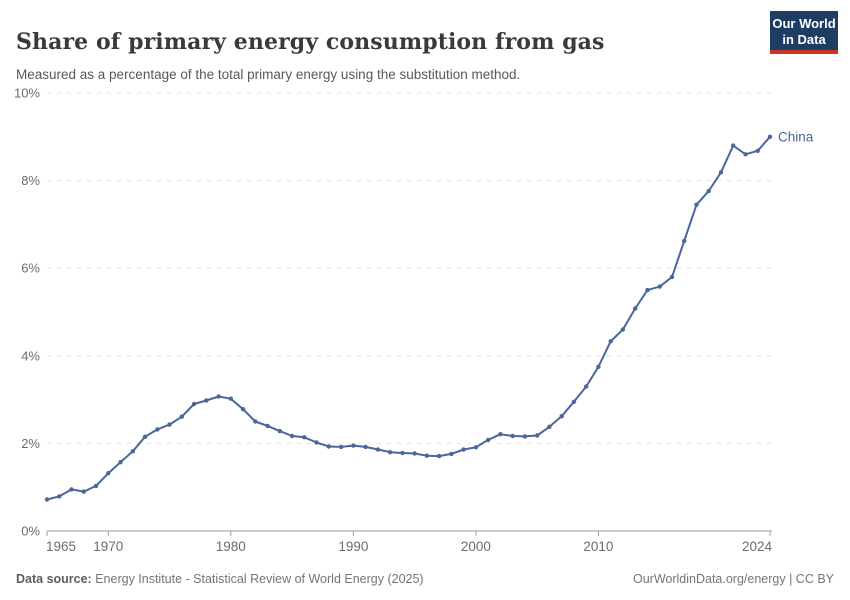 The image size is (850, 600). I want to click on owid-logo: Our World in Data, so click(804, 33).